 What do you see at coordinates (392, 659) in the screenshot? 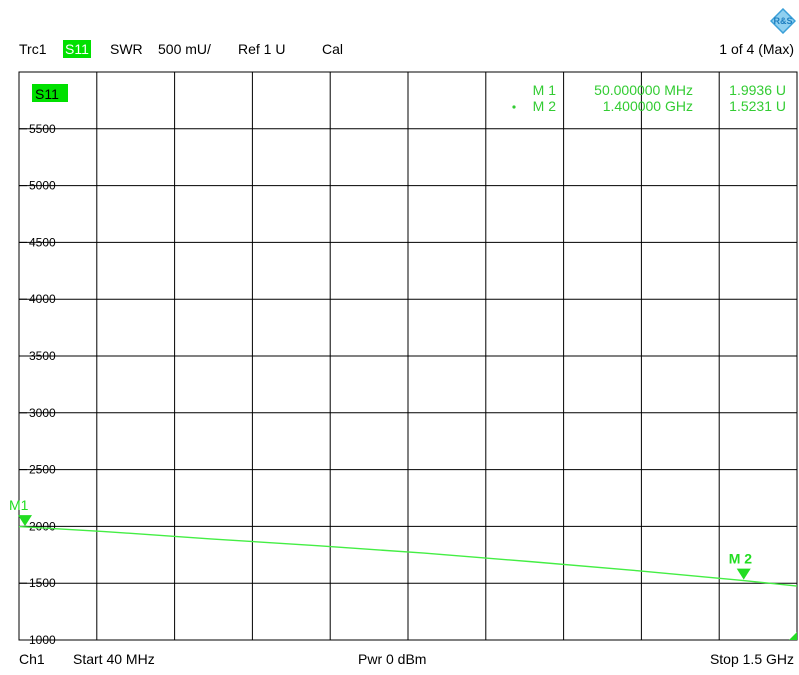
I see `power-level: Pwr 0 dBm` at bounding box center [392, 659].